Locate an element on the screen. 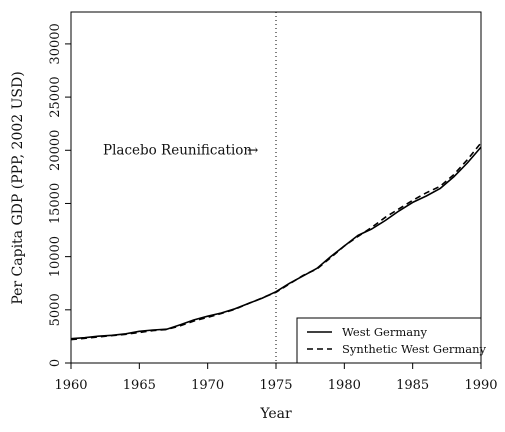  legend-label-west-germany: West Germany is located at coordinates (385, 332).